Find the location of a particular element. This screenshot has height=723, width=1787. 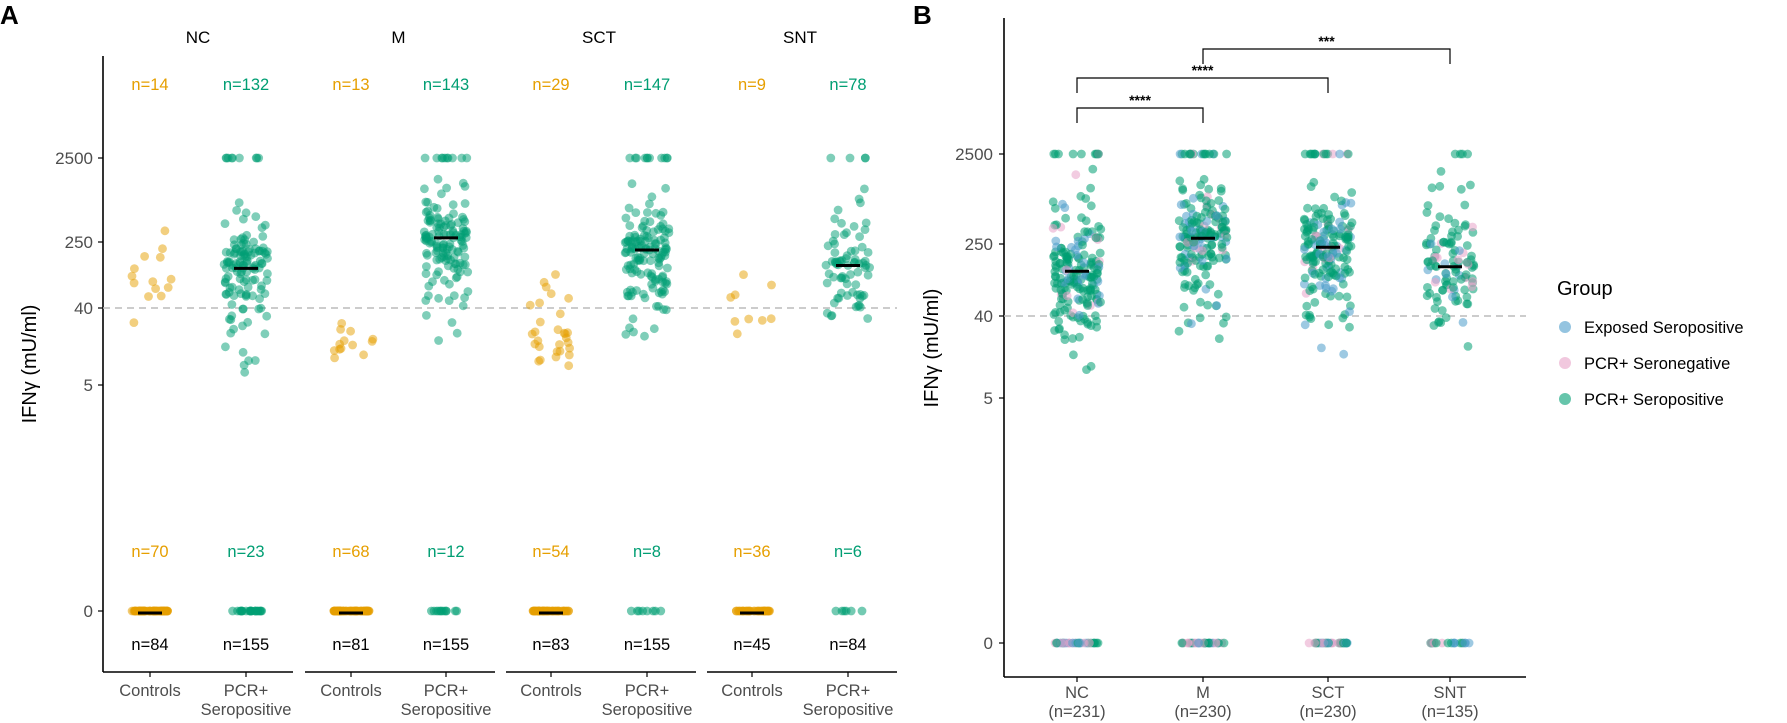

x-tick-label: Controls is located at coordinates (751, 691).